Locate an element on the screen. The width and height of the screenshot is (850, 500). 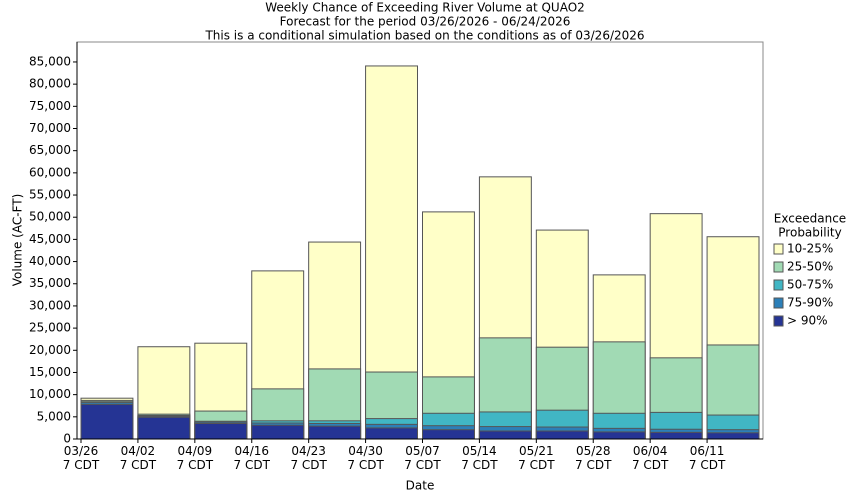
y-tick-label: 5,000 is located at coordinates (54, 416).